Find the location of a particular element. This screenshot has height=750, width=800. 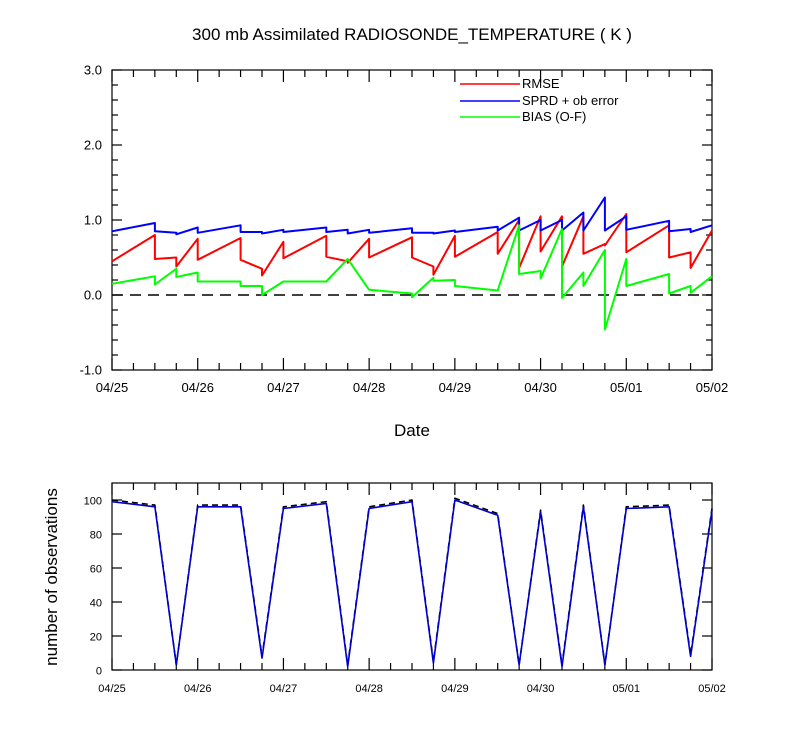

x-tick-label-05-02: 05/02 is located at coordinates (712, 387).